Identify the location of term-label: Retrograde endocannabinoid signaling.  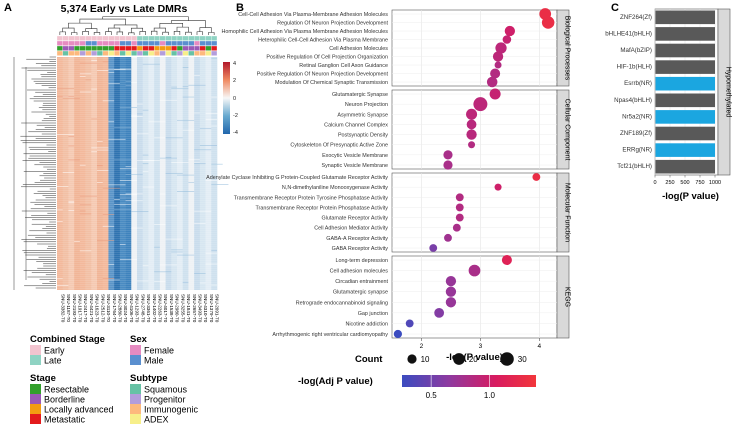
(342, 303).